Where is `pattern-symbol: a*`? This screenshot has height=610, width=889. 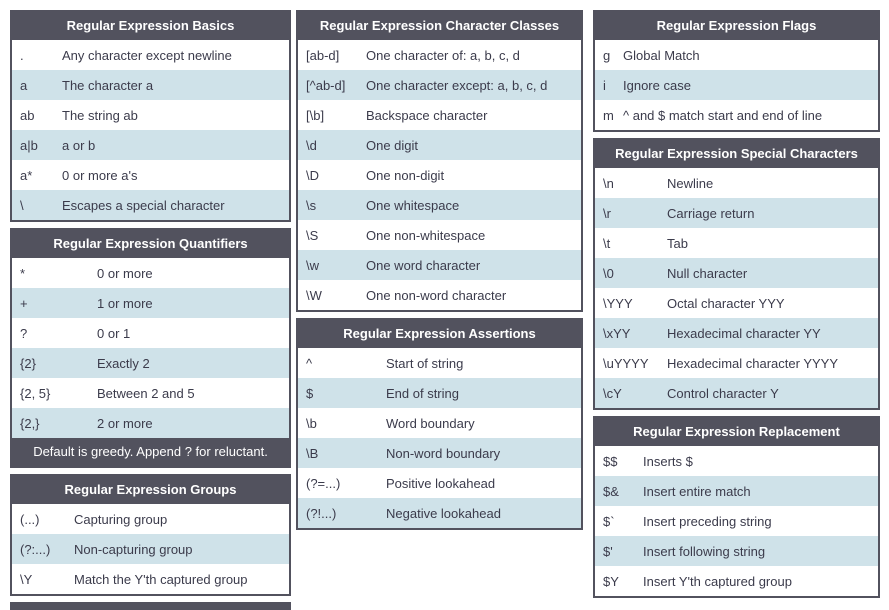
pattern-symbol: a* is located at coordinates (26, 175).